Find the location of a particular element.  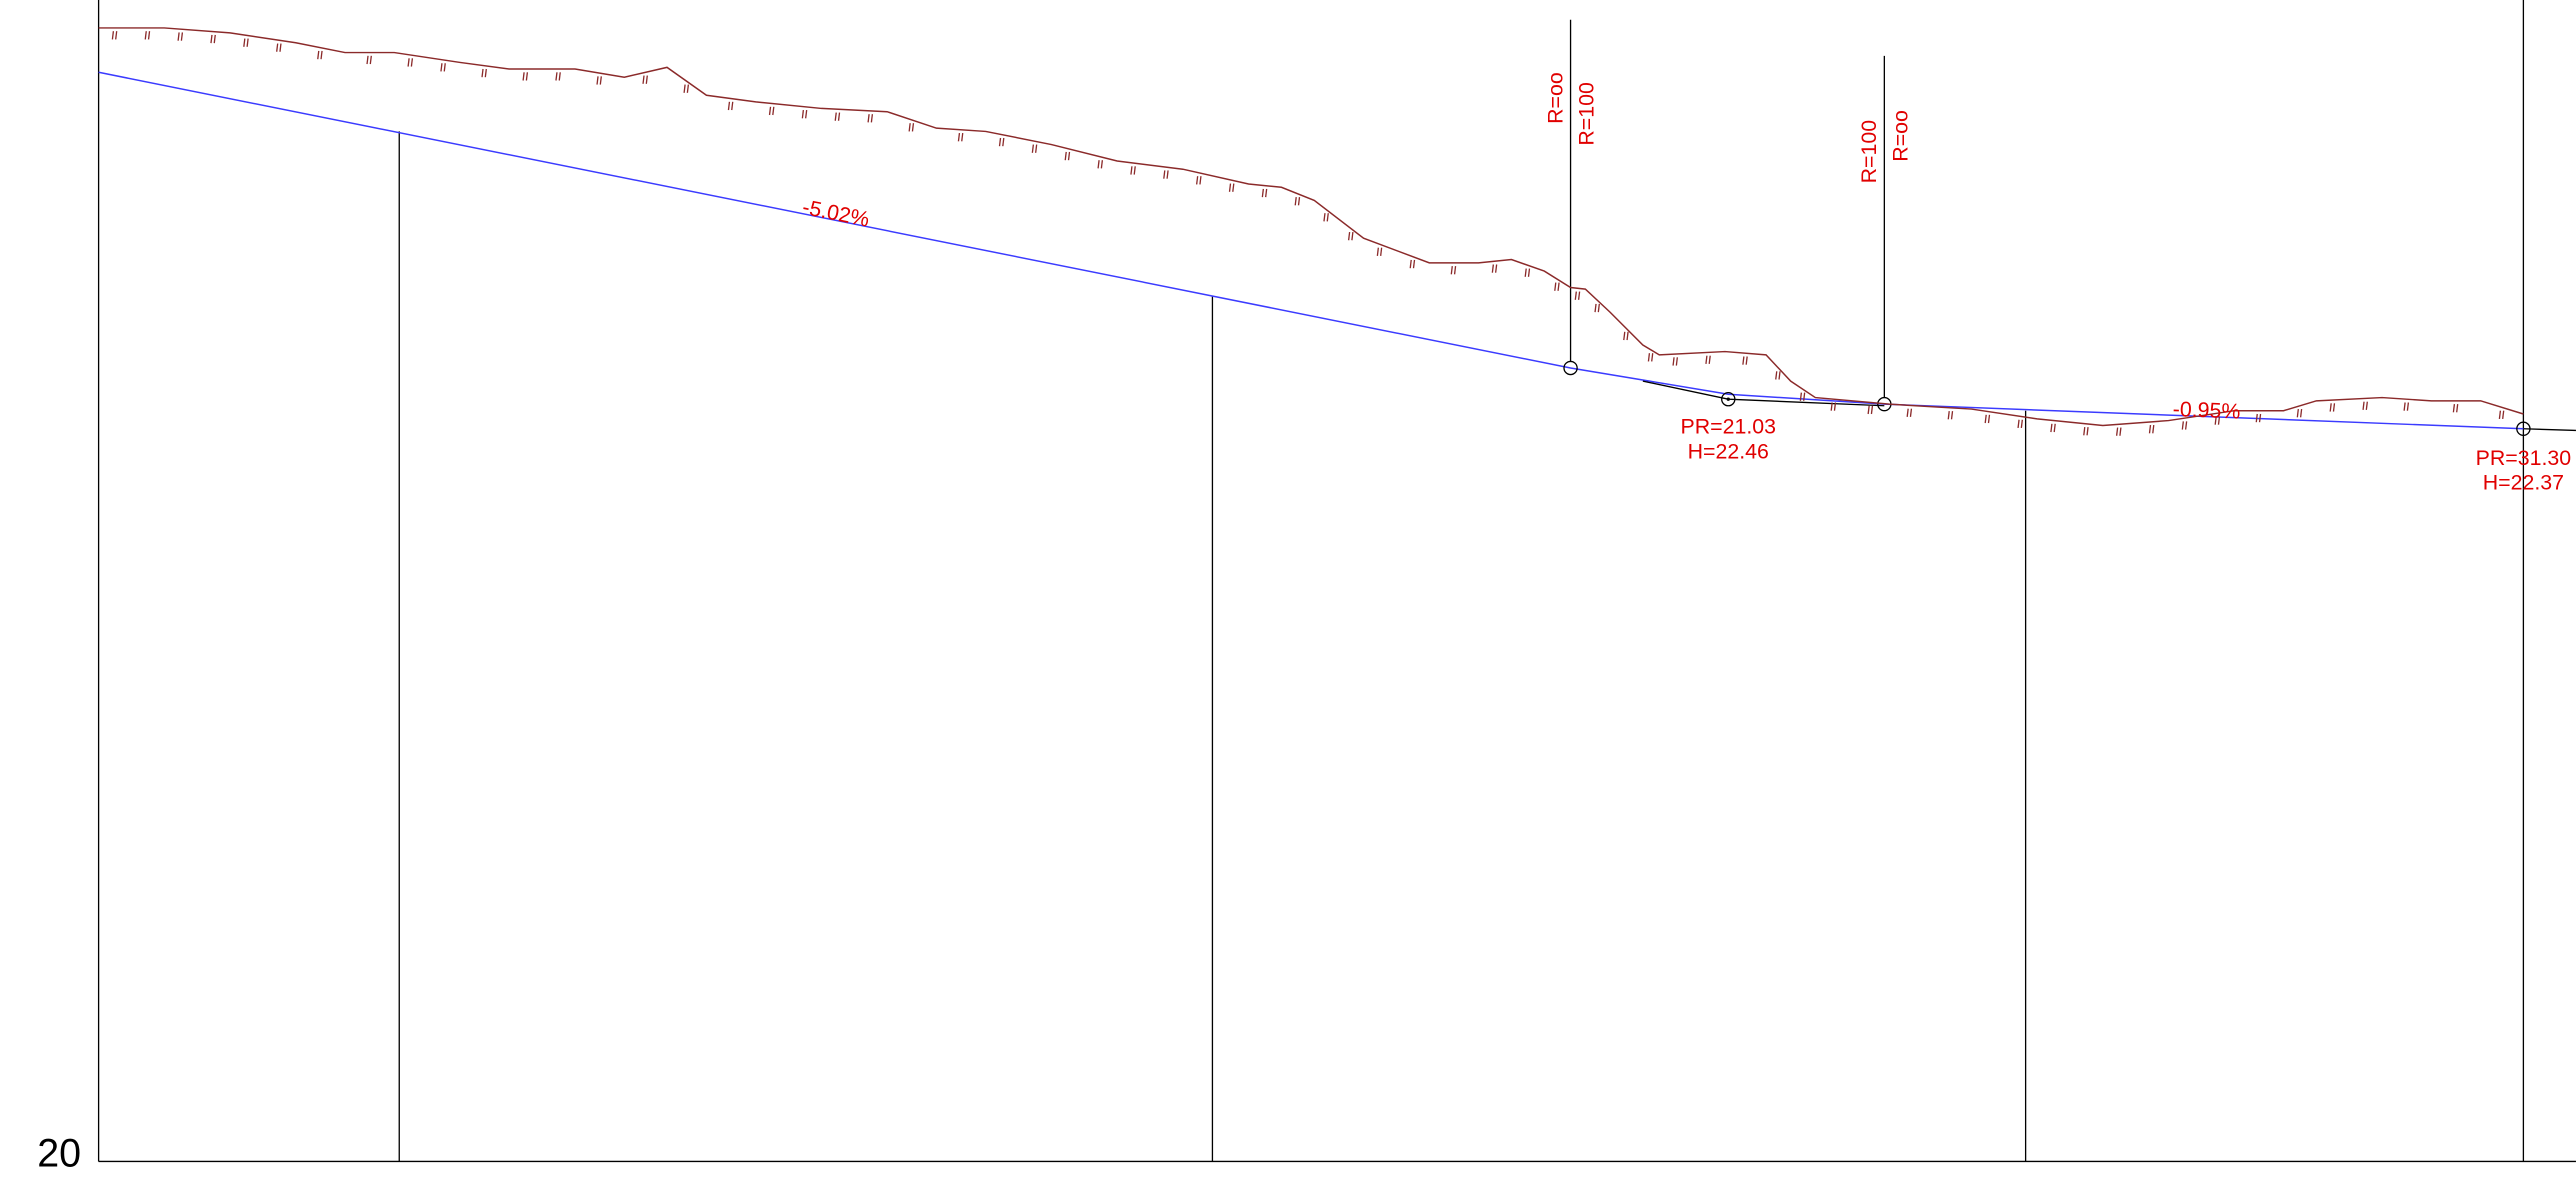

grade-label: -0.95% is located at coordinates (2206, 410).